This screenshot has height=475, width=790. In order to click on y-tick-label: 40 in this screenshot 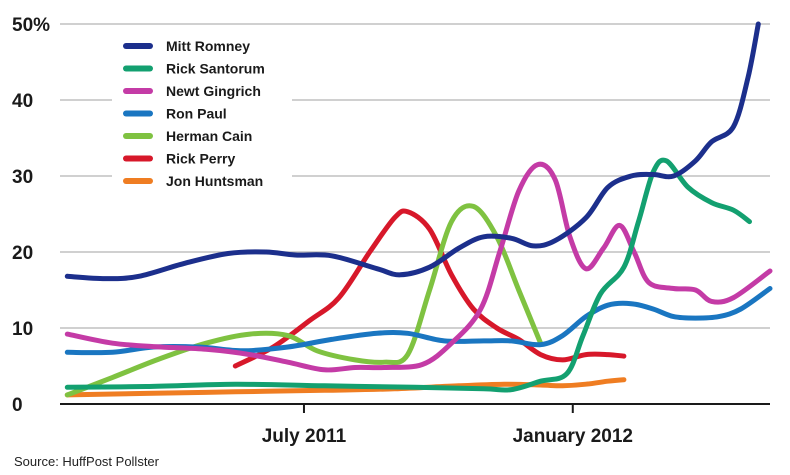, I will do `click(22, 101)`.